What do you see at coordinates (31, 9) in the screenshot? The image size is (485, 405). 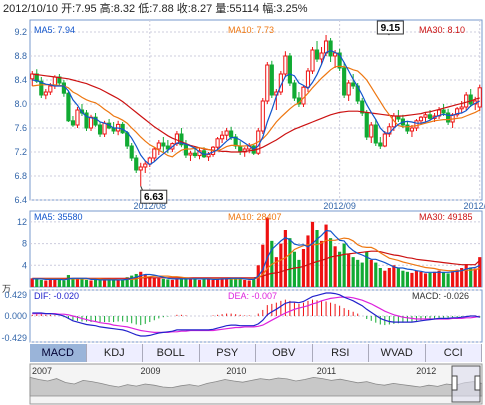 I see `quote-date: 2012/10/10` at bounding box center [31, 9].